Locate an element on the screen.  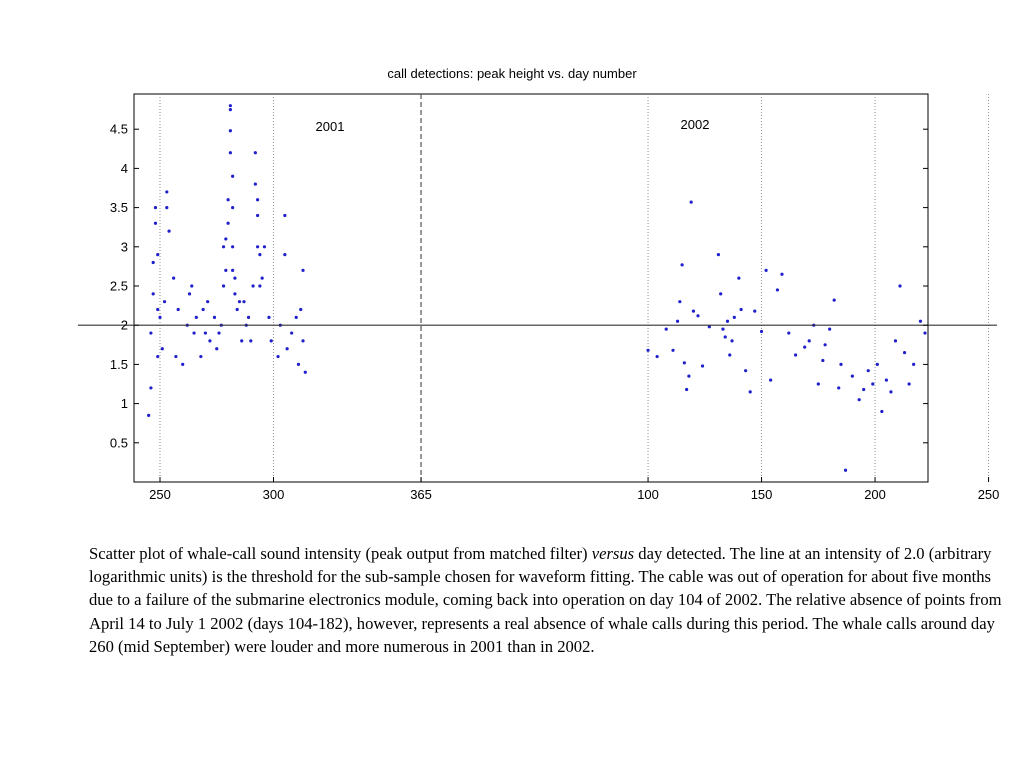
x-tick-label: 150 is located at coordinates (762, 494).